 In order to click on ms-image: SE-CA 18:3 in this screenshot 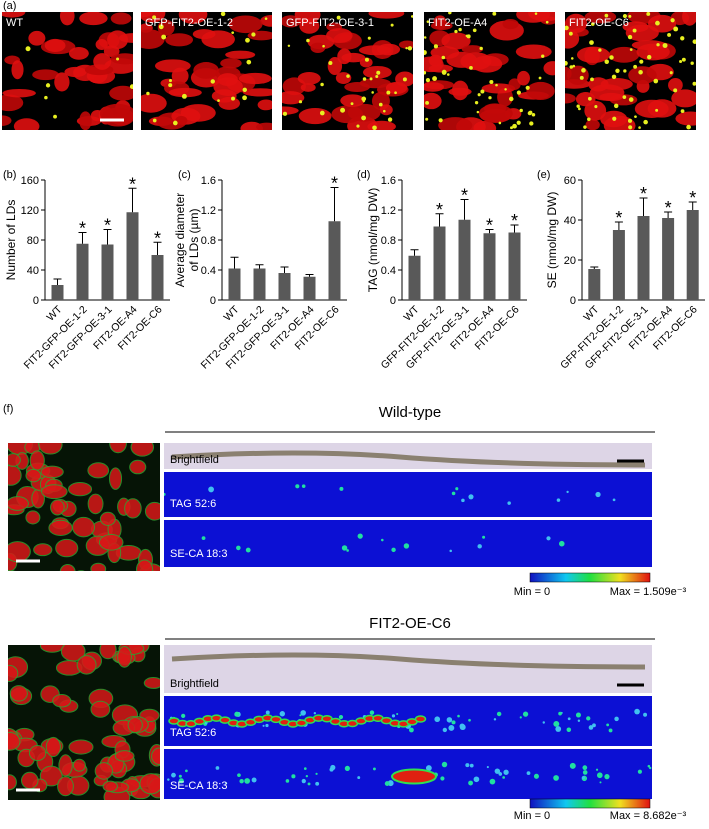, I will do `click(408, 774)`.